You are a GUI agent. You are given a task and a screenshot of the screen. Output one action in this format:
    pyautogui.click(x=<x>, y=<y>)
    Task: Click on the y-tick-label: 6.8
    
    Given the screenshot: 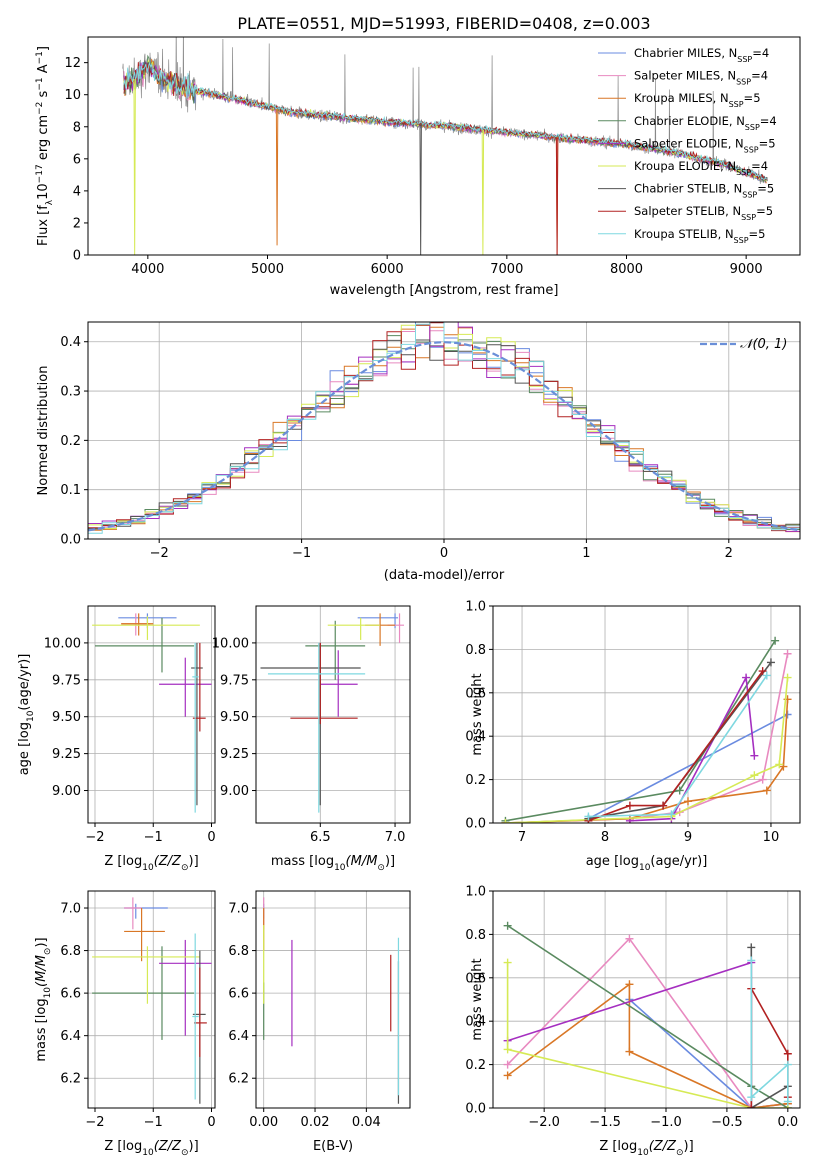 What is the action you would take?
    pyautogui.click(x=238, y=951)
    